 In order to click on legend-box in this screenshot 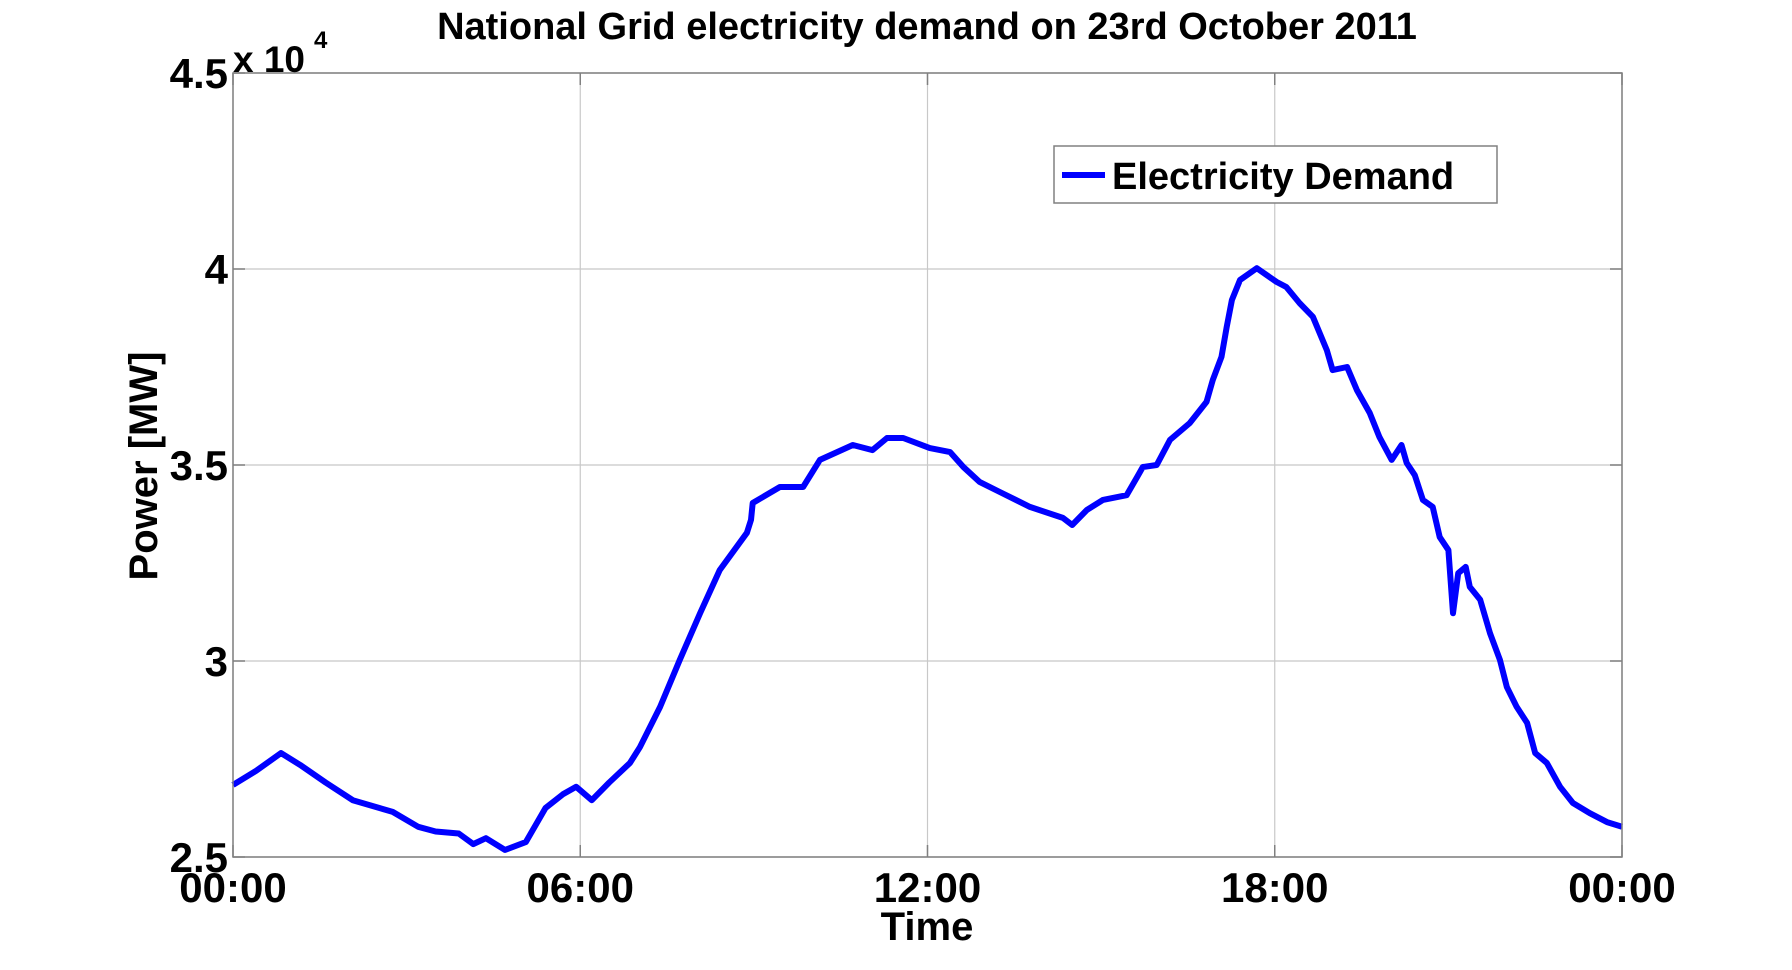, I will do `click(1275, 174)`.